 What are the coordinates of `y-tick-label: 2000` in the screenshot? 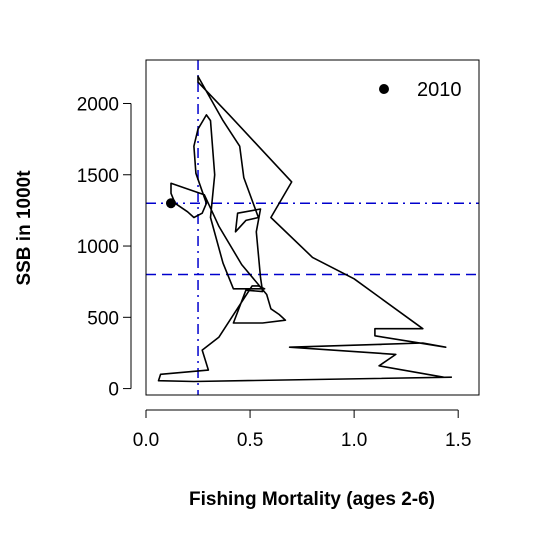 It's located at (98, 104).